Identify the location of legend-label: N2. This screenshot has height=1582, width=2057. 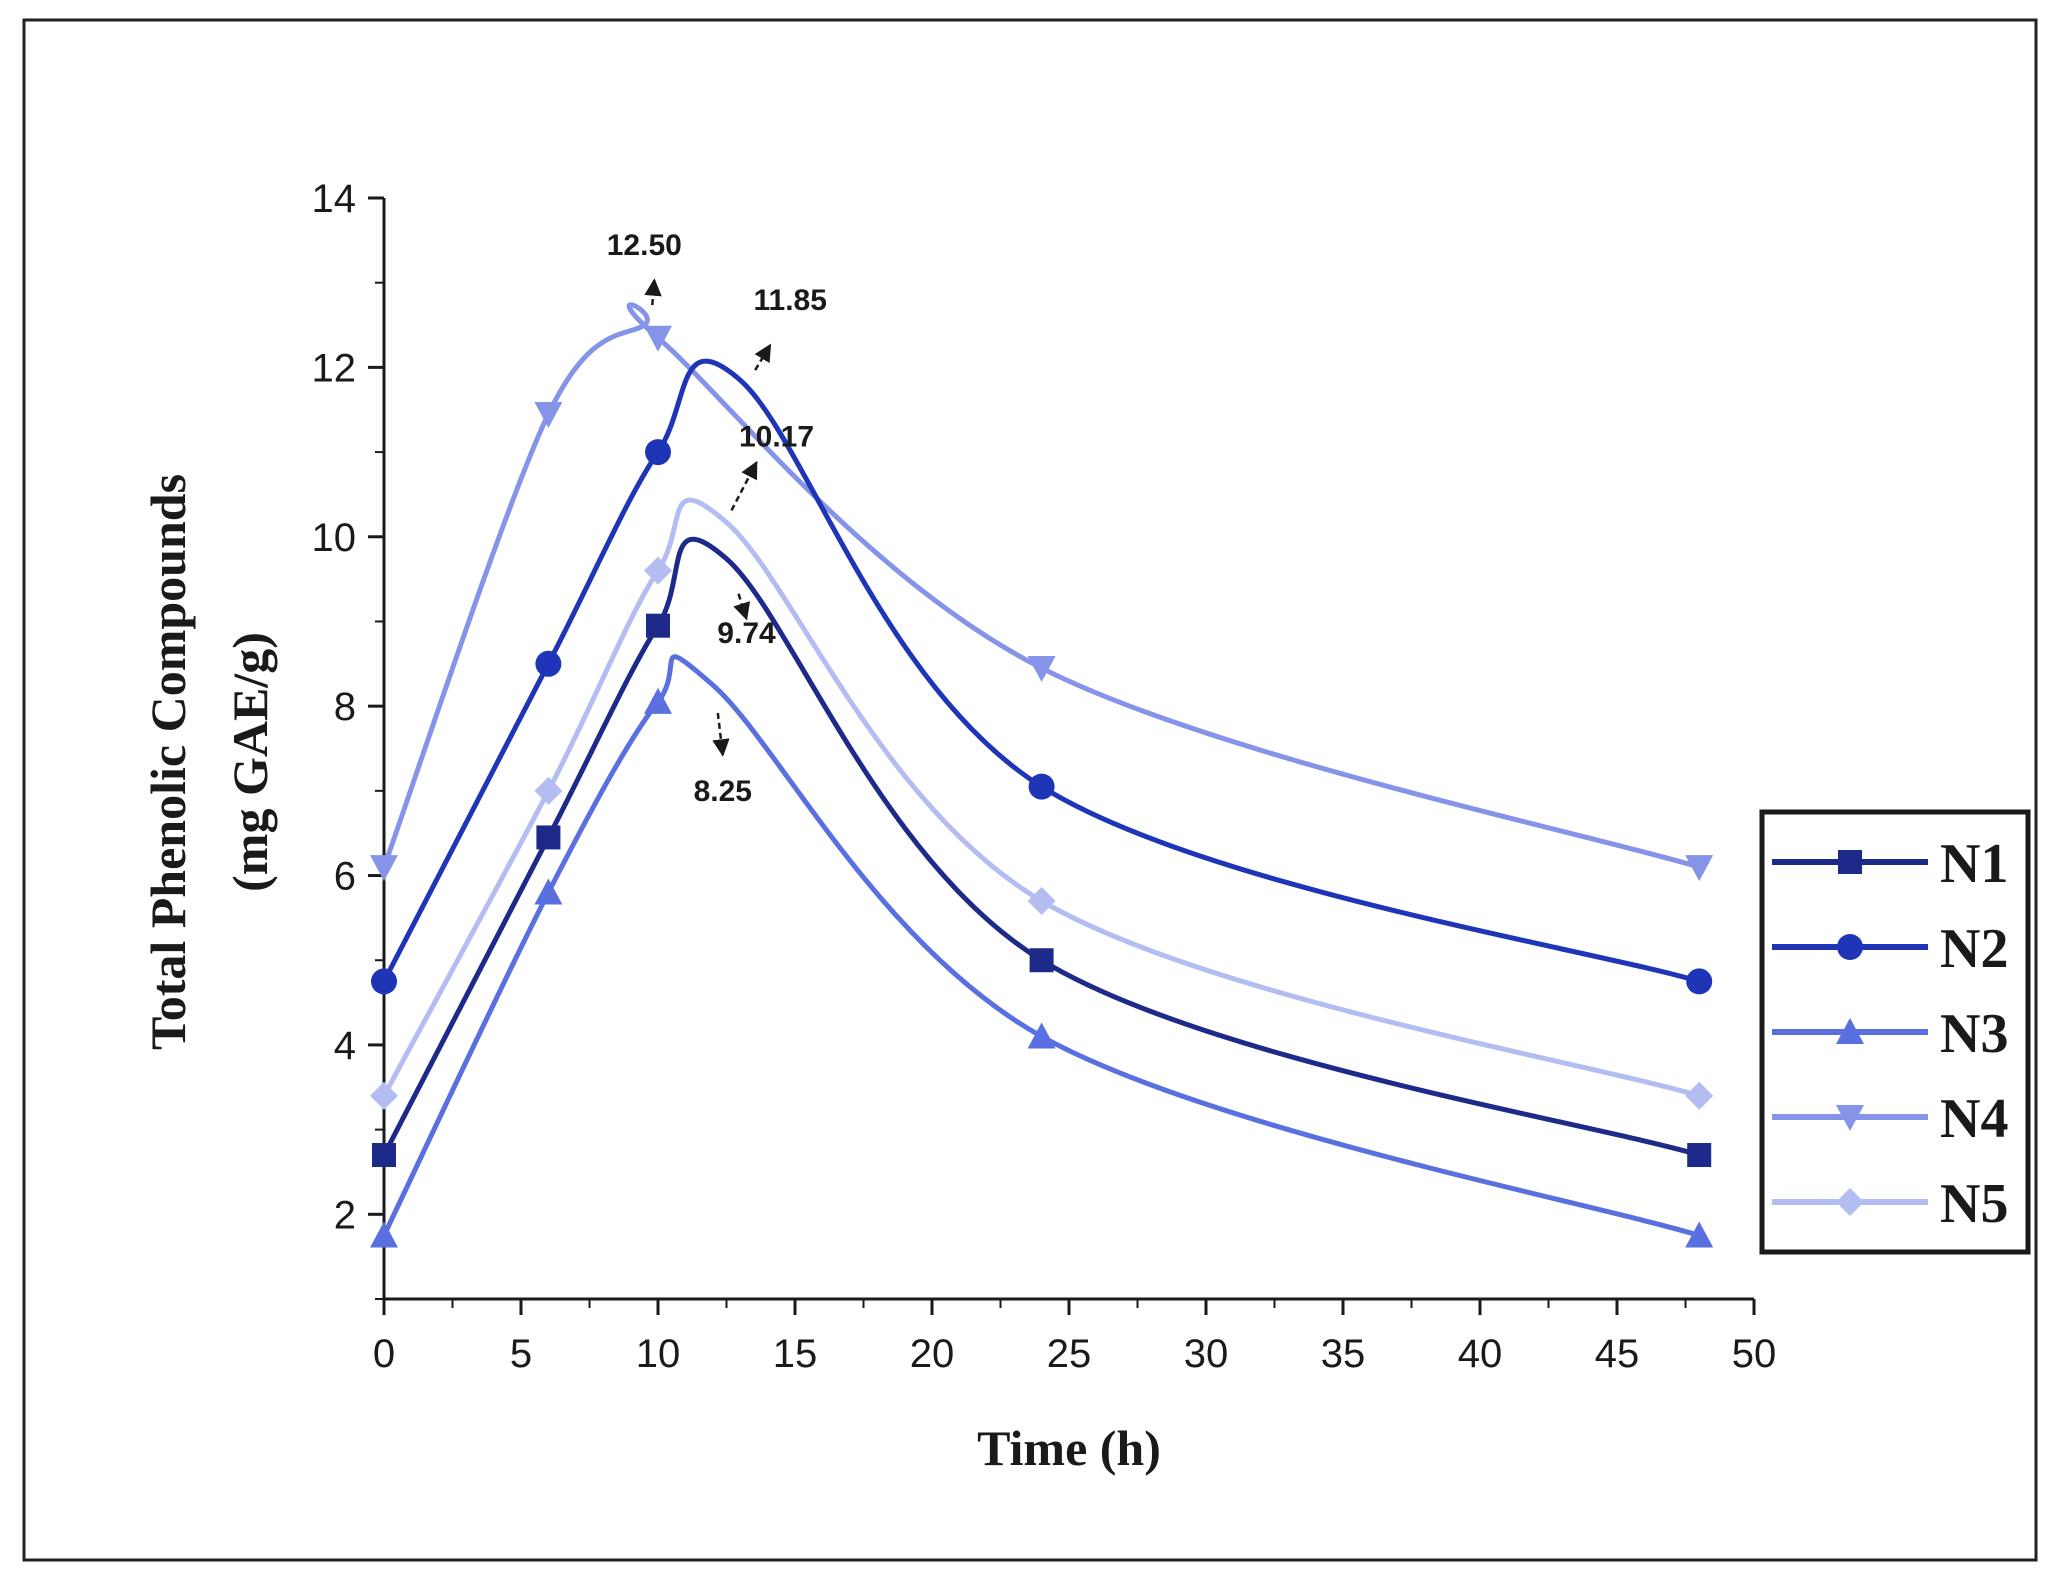
(1974, 949).